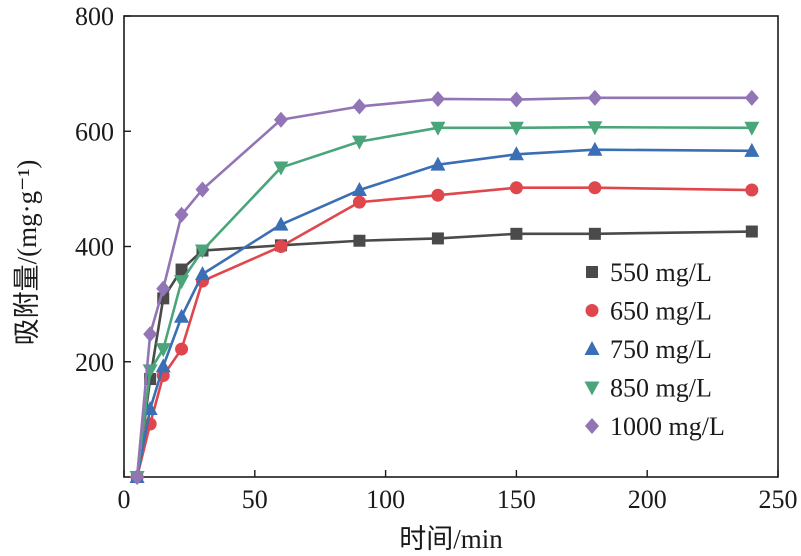 The height and width of the screenshot is (556, 801). Describe the element at coordinates (94, 16) in the screenshot. I see `y-tick-label: 800` at that location.